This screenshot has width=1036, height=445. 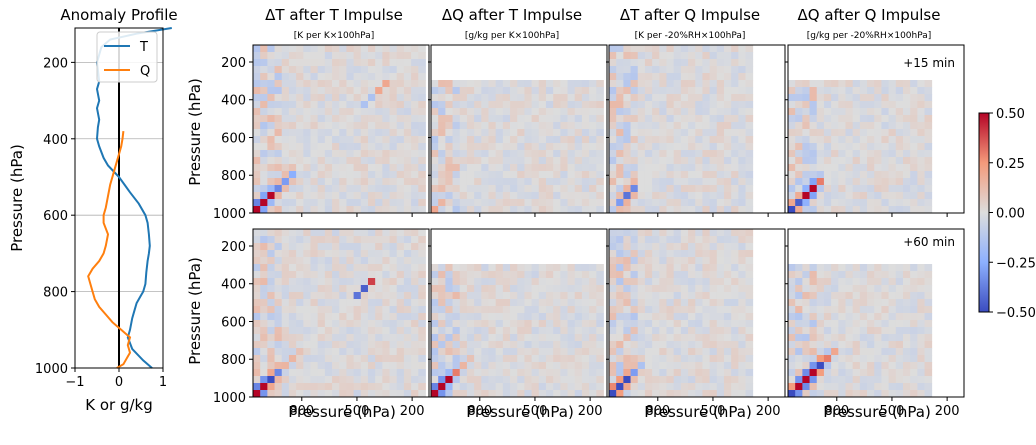 I want to click on profile-title: Anomaly Profile, so click(x=118, y=15).